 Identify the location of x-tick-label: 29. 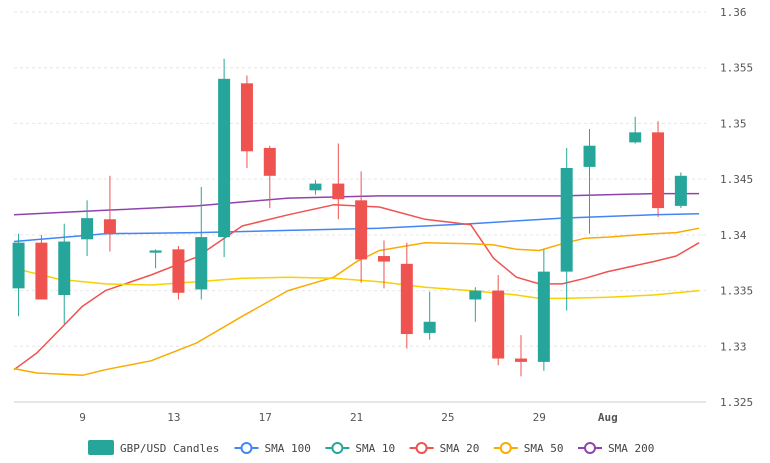
(539, 417).